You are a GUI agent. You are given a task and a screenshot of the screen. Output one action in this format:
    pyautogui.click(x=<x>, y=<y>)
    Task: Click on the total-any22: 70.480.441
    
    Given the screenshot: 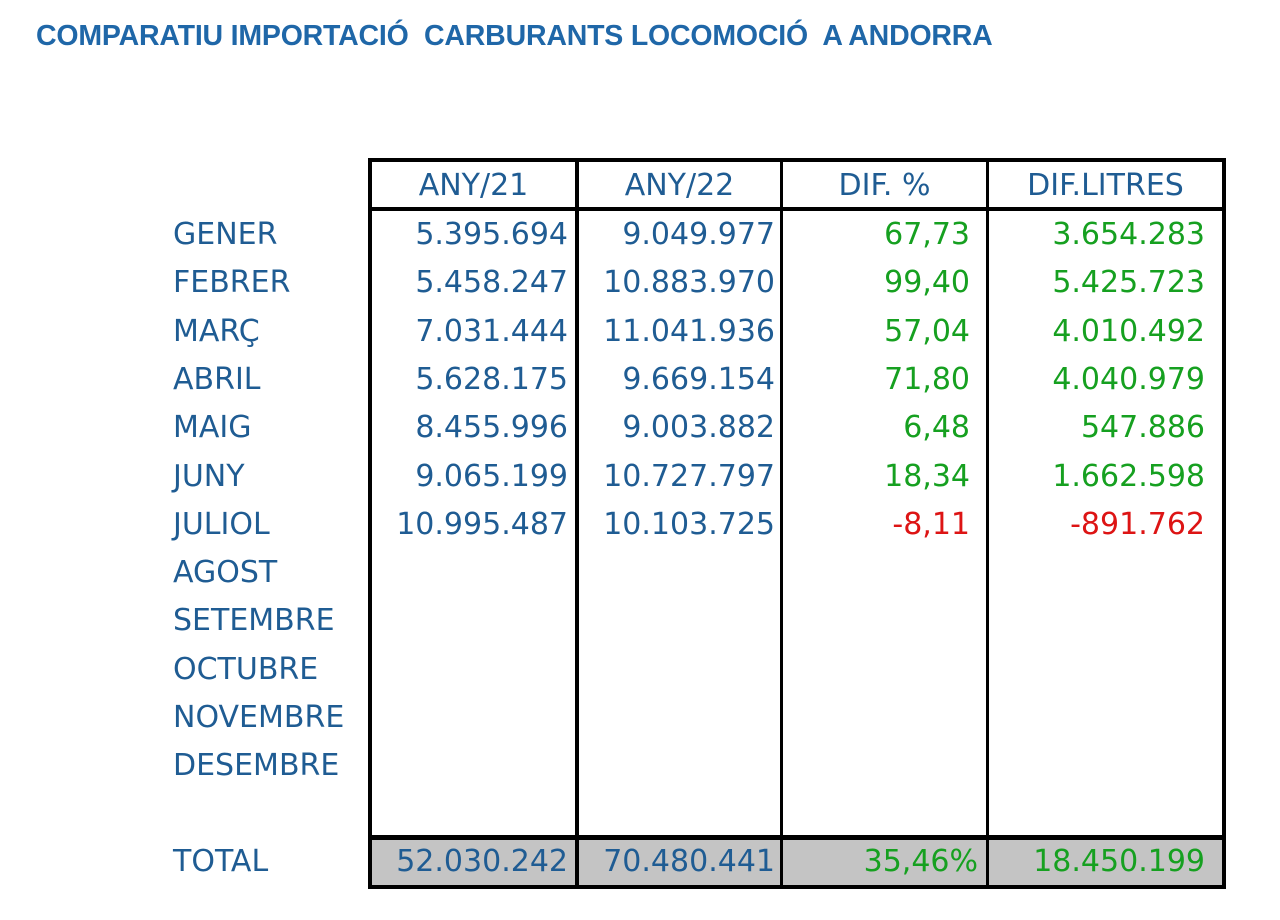 What is the action you would take?
    pyautogui.click(x=689, y=861)
    